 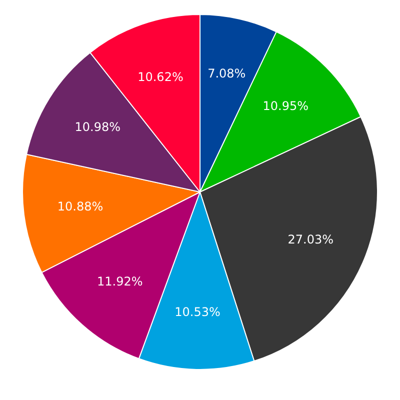 I want to click on data-label: 10.53%, so click(x=197, y=311).